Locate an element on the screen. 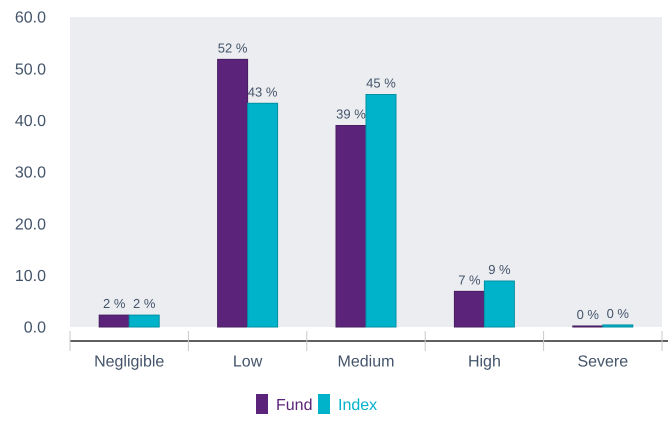 This screenshot has height=422, width=672. data-label: 43 % is located at coordinates (263, 92).